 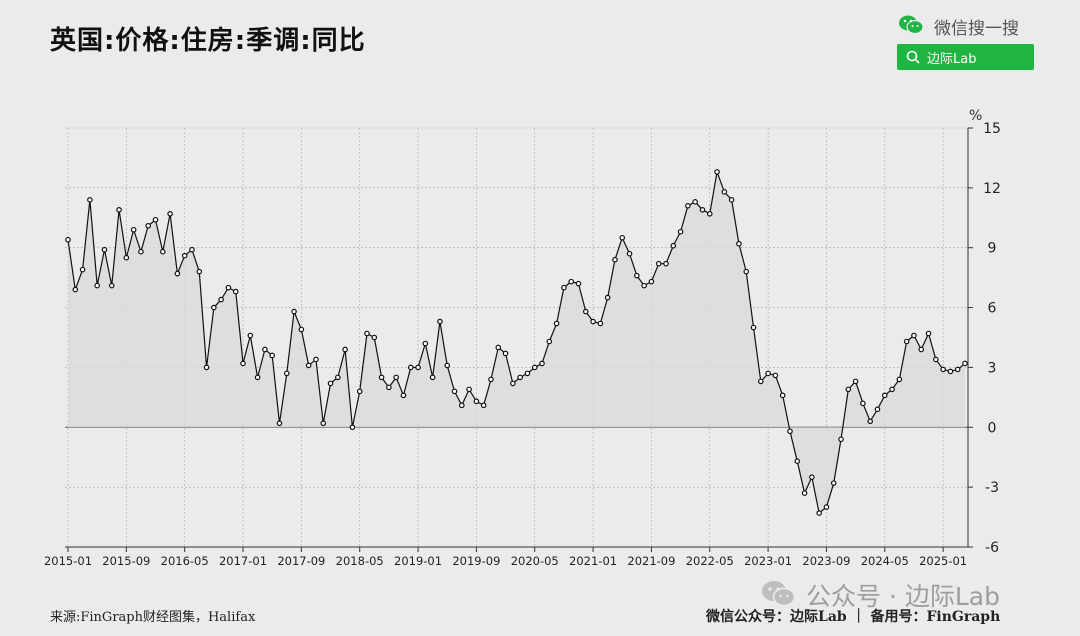 What do you see at coordinates (976, 29) in the screenshot?
I see `wechat-search-label: 微信搜一搜` at bounding box center [976, 29].